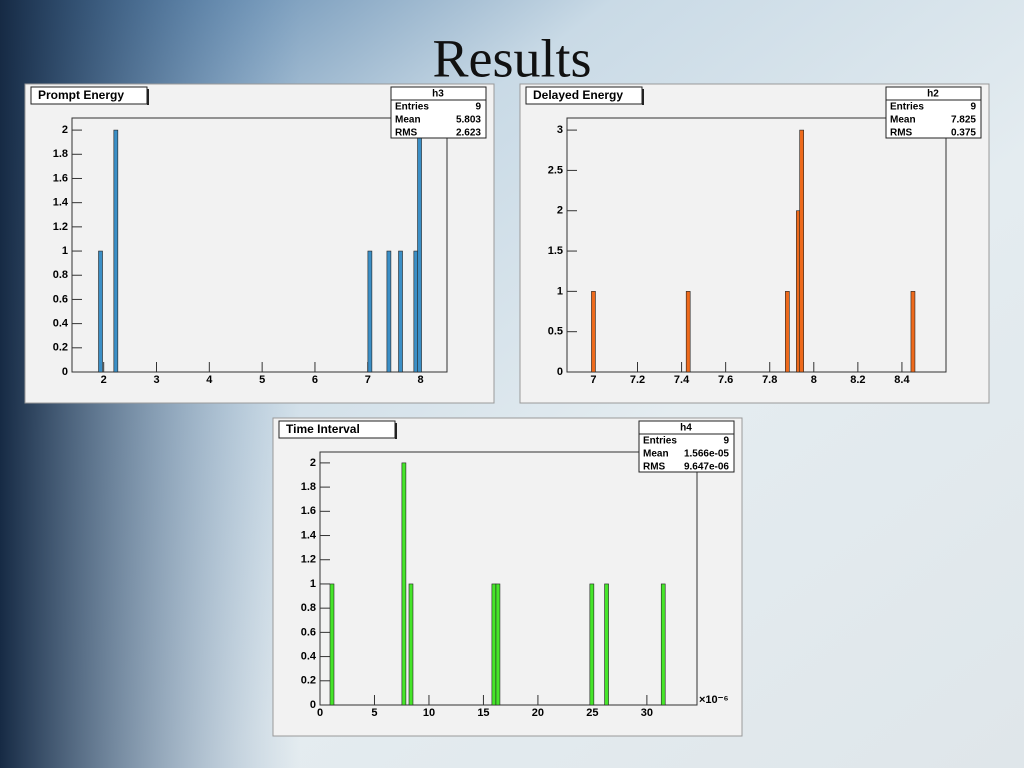 The image size is (1024, 773). Describe the element at coordinates (706, 454) in the screenshot. I see `stats-value: 1.566e-05` at that location.